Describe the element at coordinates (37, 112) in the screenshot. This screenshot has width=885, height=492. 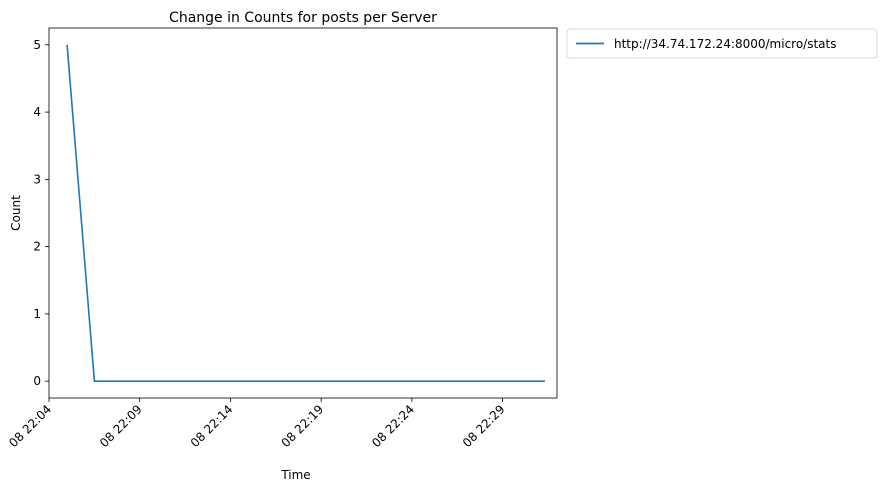
I see `y-tick-label: 4` at that location.